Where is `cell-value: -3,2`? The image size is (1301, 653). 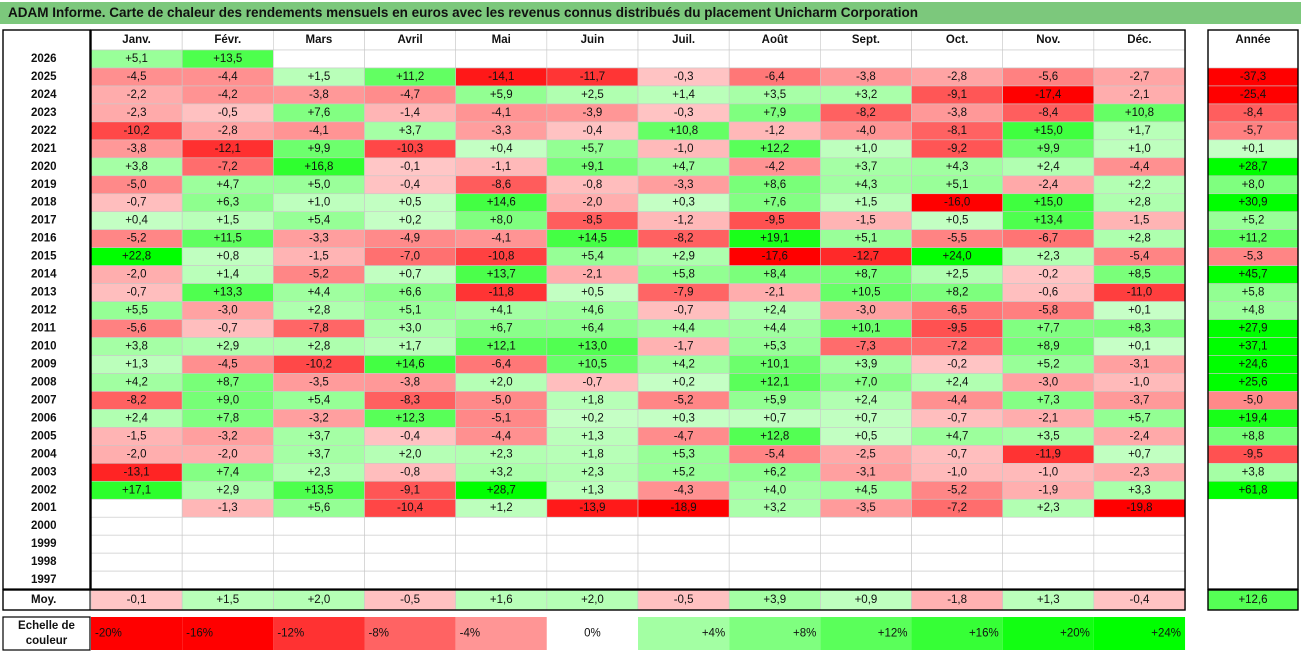 cell-value: -3,2 is located at coordinates (228, 436).